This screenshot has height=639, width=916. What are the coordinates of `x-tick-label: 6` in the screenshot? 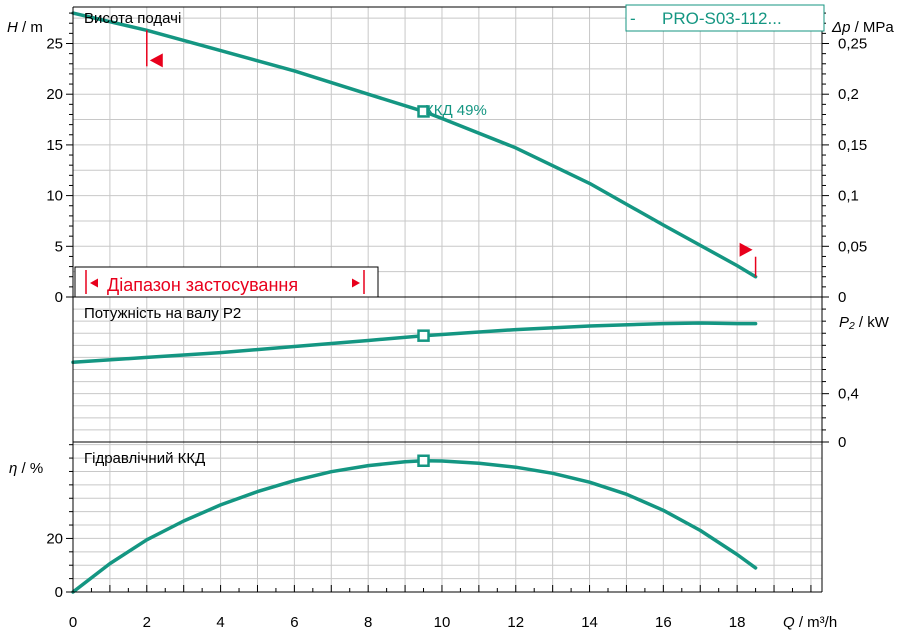 It's located at (294, 622).